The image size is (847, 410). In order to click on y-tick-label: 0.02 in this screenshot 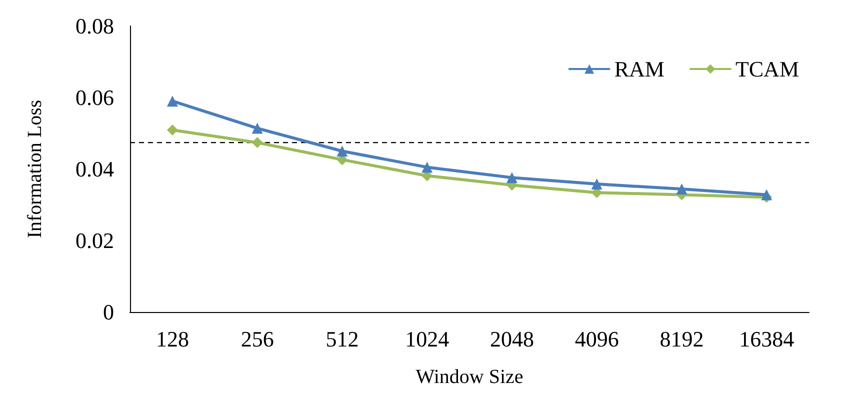, I will do `click(95, 240)`.